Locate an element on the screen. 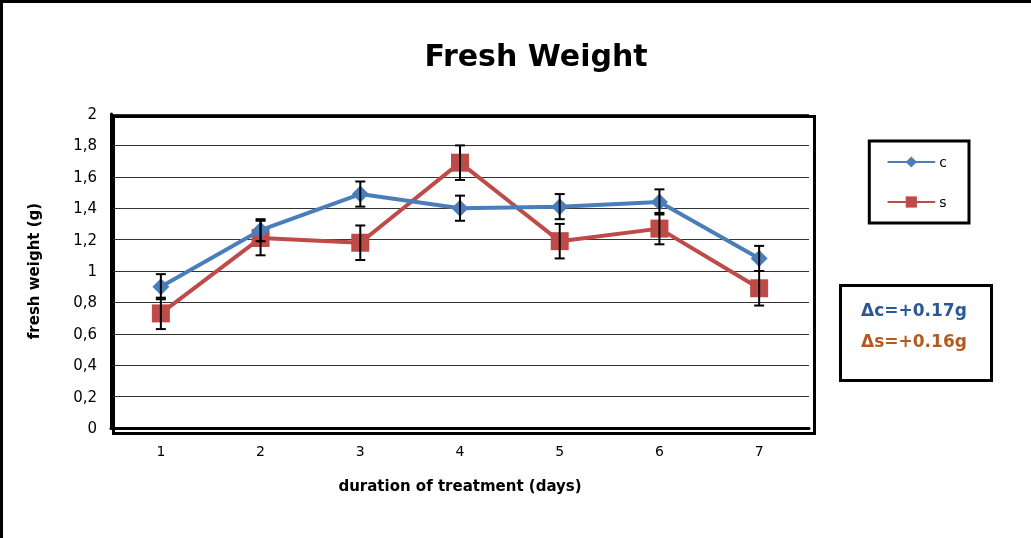  y-tick-label: 0,6 is located at coordinates (85, 333).